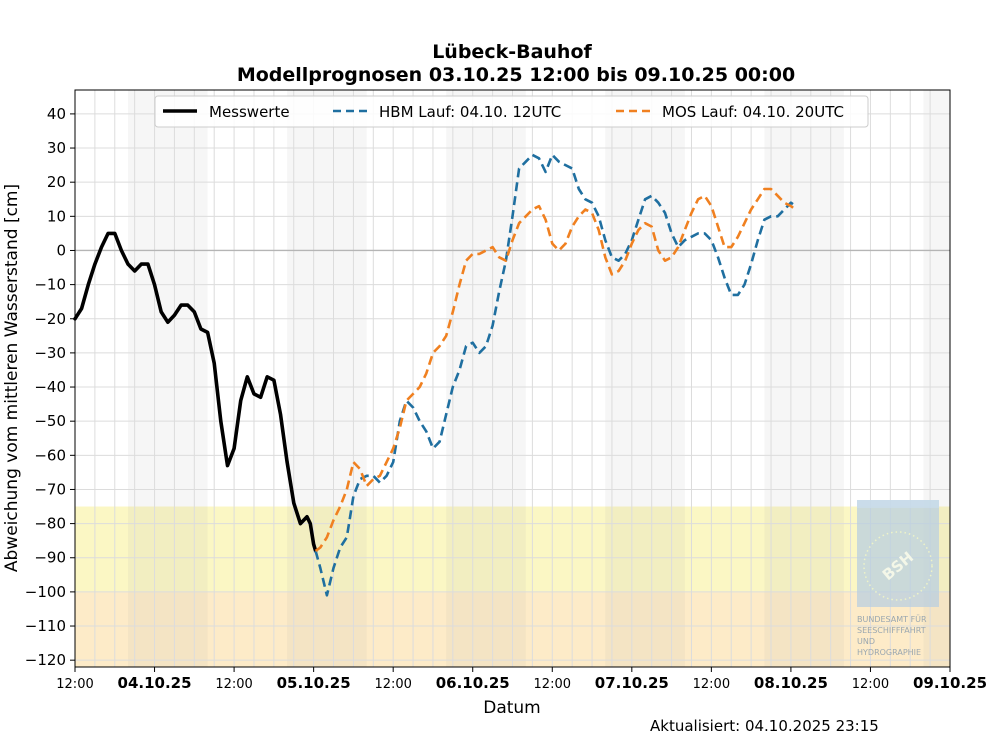  What do you see at coordinates (753, 112) in the screenshot?
I see `legend-label: MOS Lauf: 04.10. 20UTC` at bounding box center [753, 112].